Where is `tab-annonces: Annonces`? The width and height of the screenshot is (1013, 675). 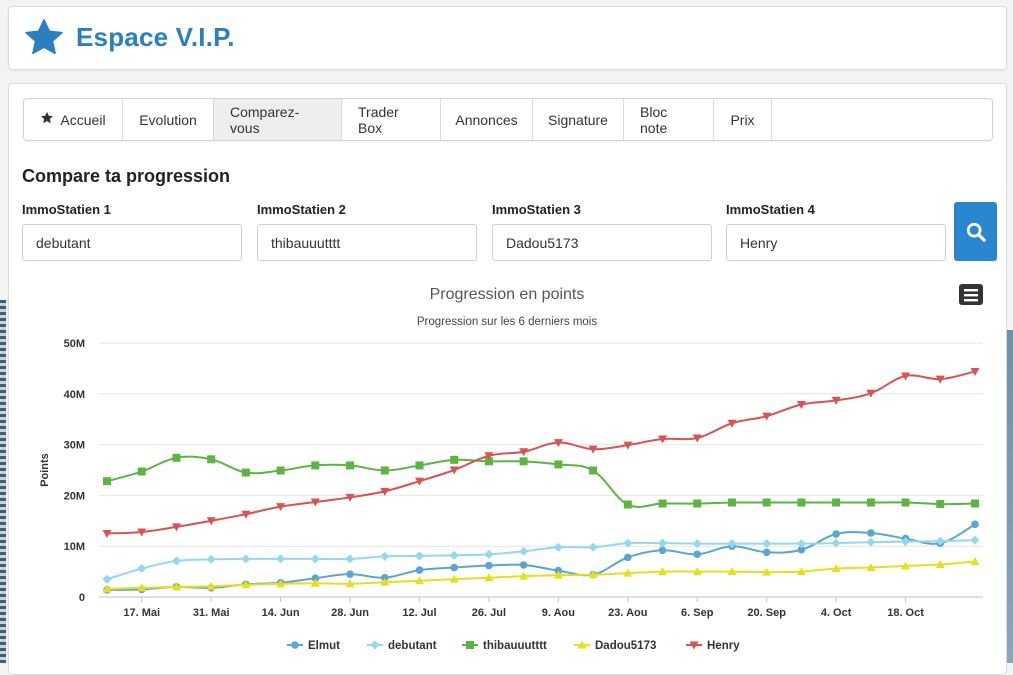
tab-annonces: Annonces is located at coordinates (487, 119).